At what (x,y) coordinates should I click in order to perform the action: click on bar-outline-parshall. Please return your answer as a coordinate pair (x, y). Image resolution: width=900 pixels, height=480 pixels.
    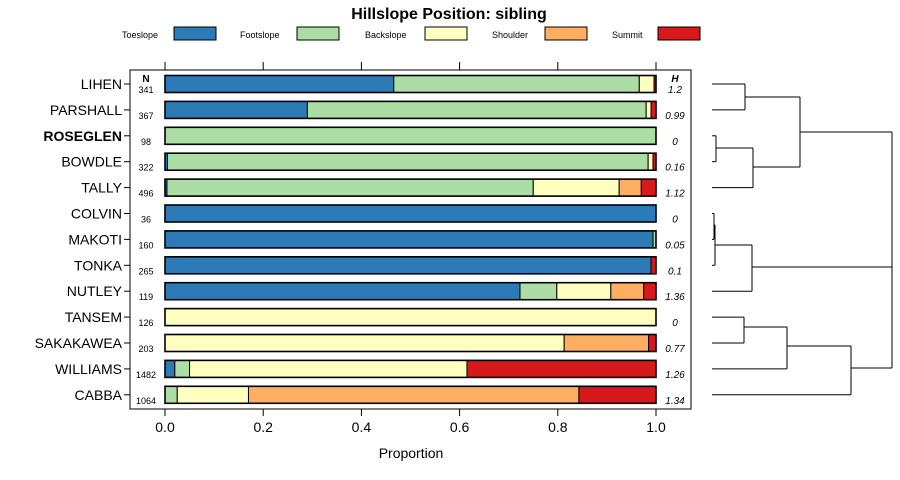
    Looking at the image, I should click on (410, 110).